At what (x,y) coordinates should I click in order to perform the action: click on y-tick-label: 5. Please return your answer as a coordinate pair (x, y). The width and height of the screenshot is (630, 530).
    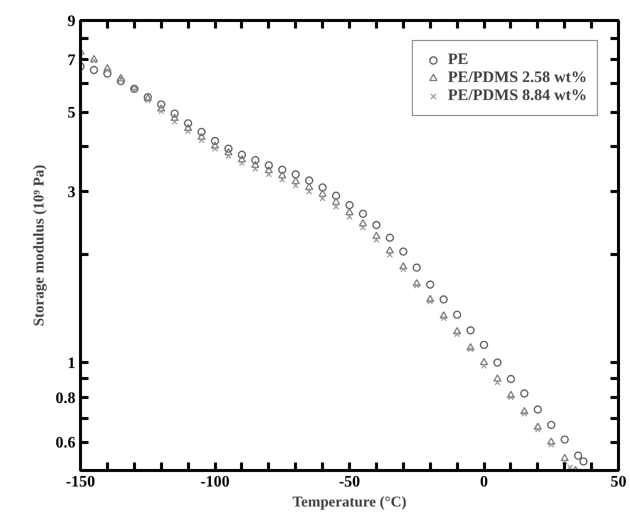
    Looking at the image, I should click on (72, 113).